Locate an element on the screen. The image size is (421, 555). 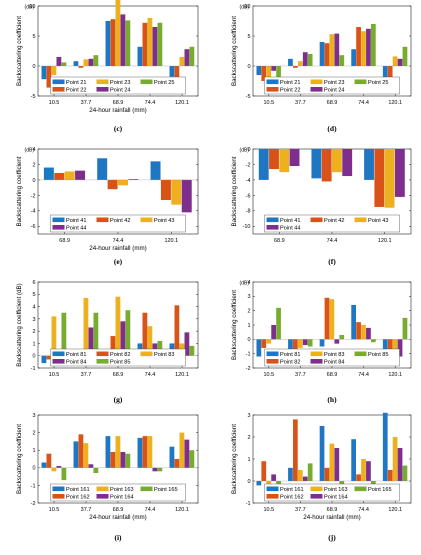
legend-label: Point 163 is located at coordinates (122, 490).